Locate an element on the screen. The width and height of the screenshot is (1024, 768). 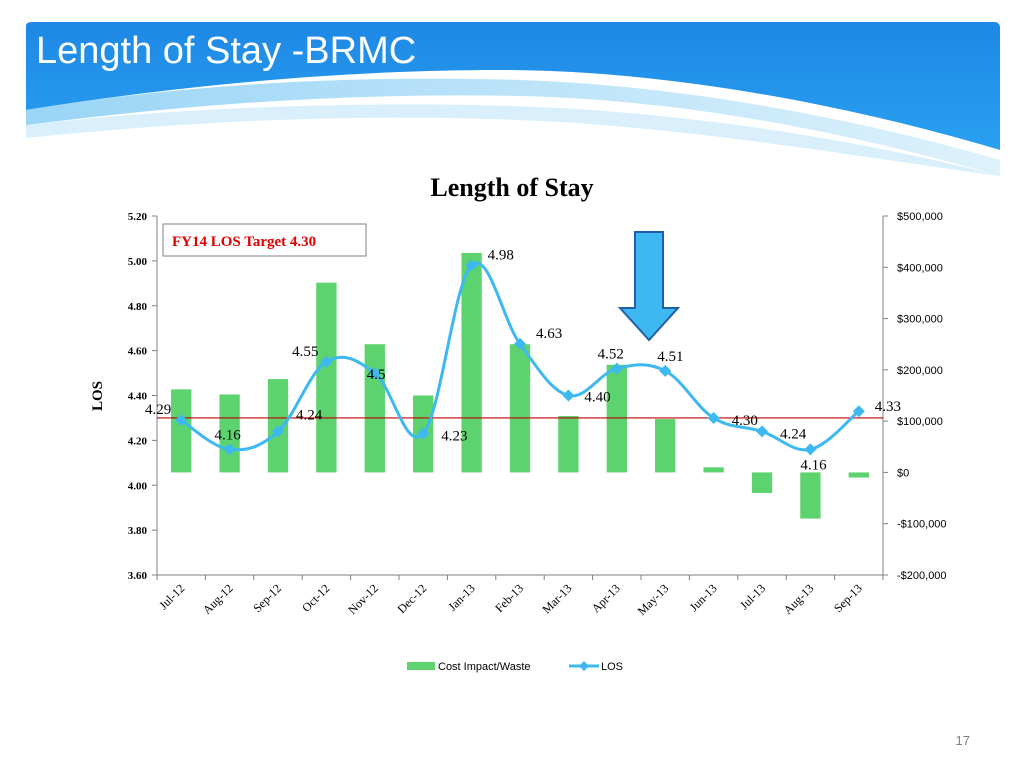
y-tick-label: 3.80 is located at coordinates (138, 531).